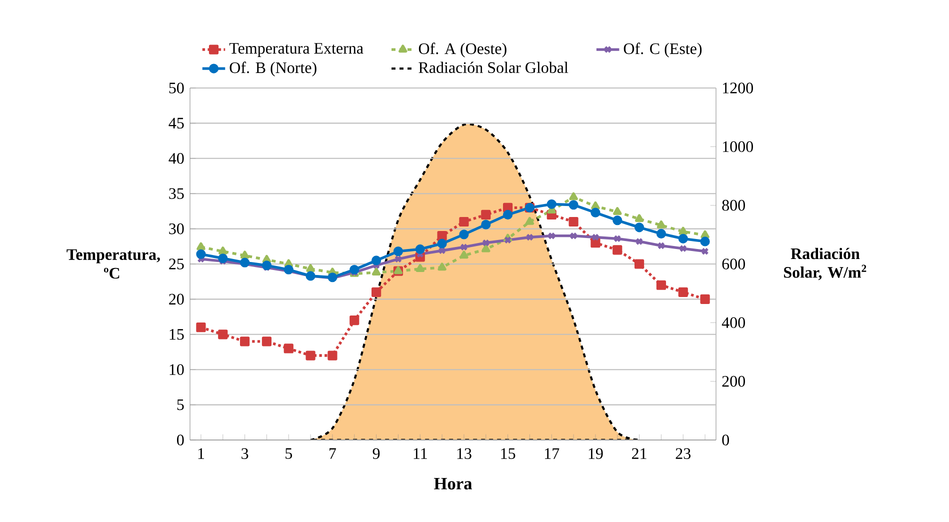 The image size is (949, 522). Describe the element at coordinates (177, 369) in the screenshot. I see `y-tick-label: 10` at that location.